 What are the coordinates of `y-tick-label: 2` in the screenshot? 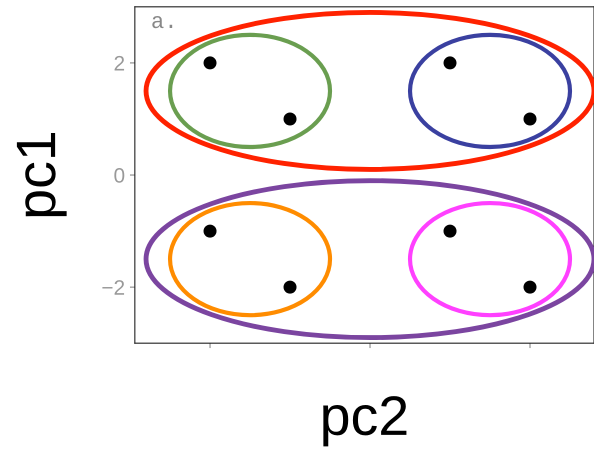 It's located at (119, 63).